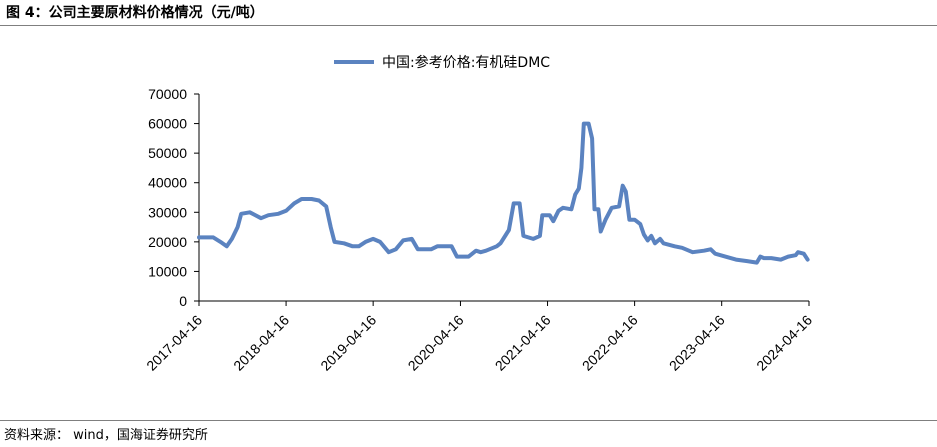 This screenshot has height=447, width=937. What do you see at coordinates (135, 13) in the screenshot?
I see `figure-title: 图 4：公司主要原材料价格情况（元/吨）` at bounding box center [135, 13].